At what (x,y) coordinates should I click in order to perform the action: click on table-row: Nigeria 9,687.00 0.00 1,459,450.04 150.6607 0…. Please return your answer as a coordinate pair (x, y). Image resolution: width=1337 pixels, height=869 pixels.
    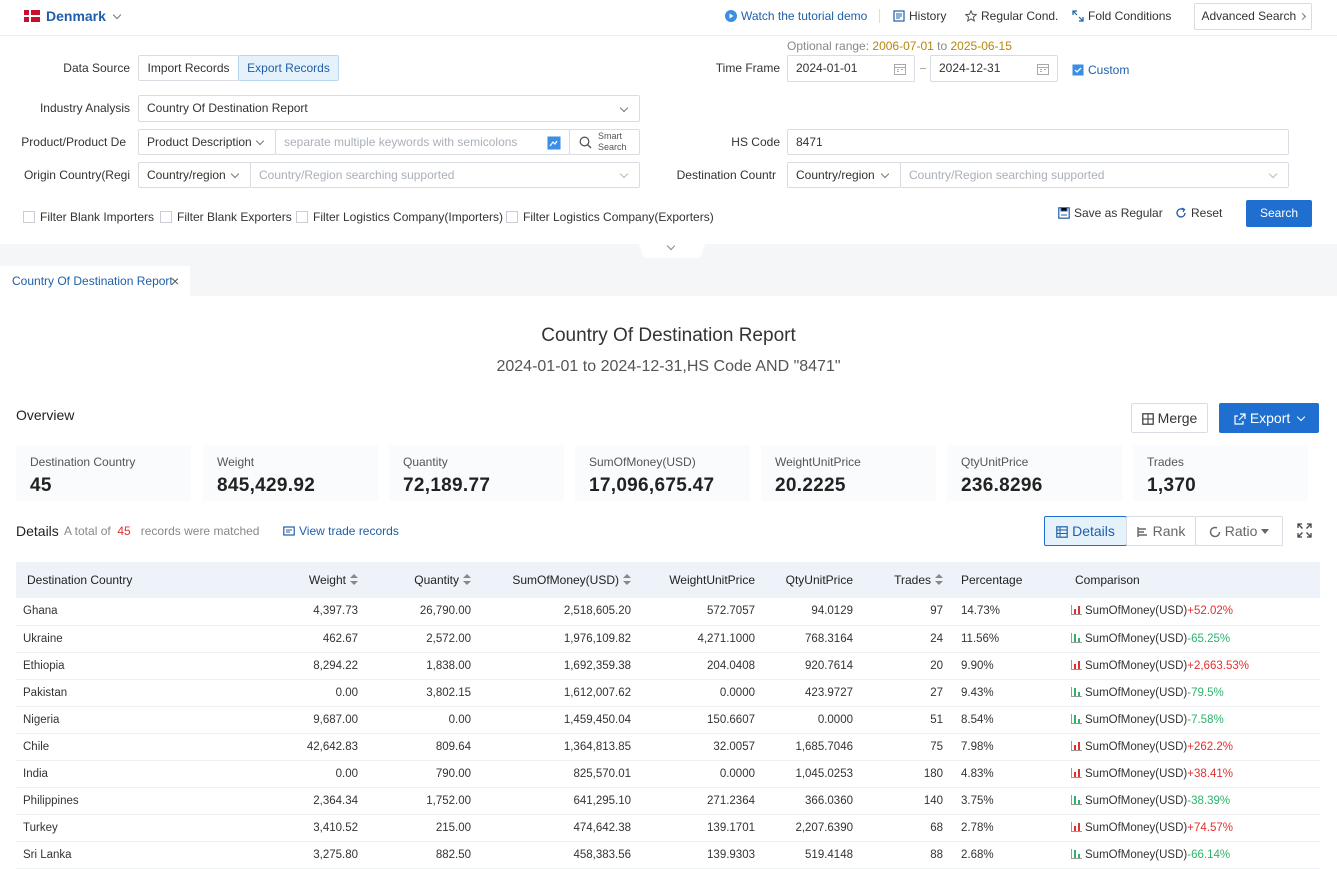
    Looking at the image, I should click on (668, 720).